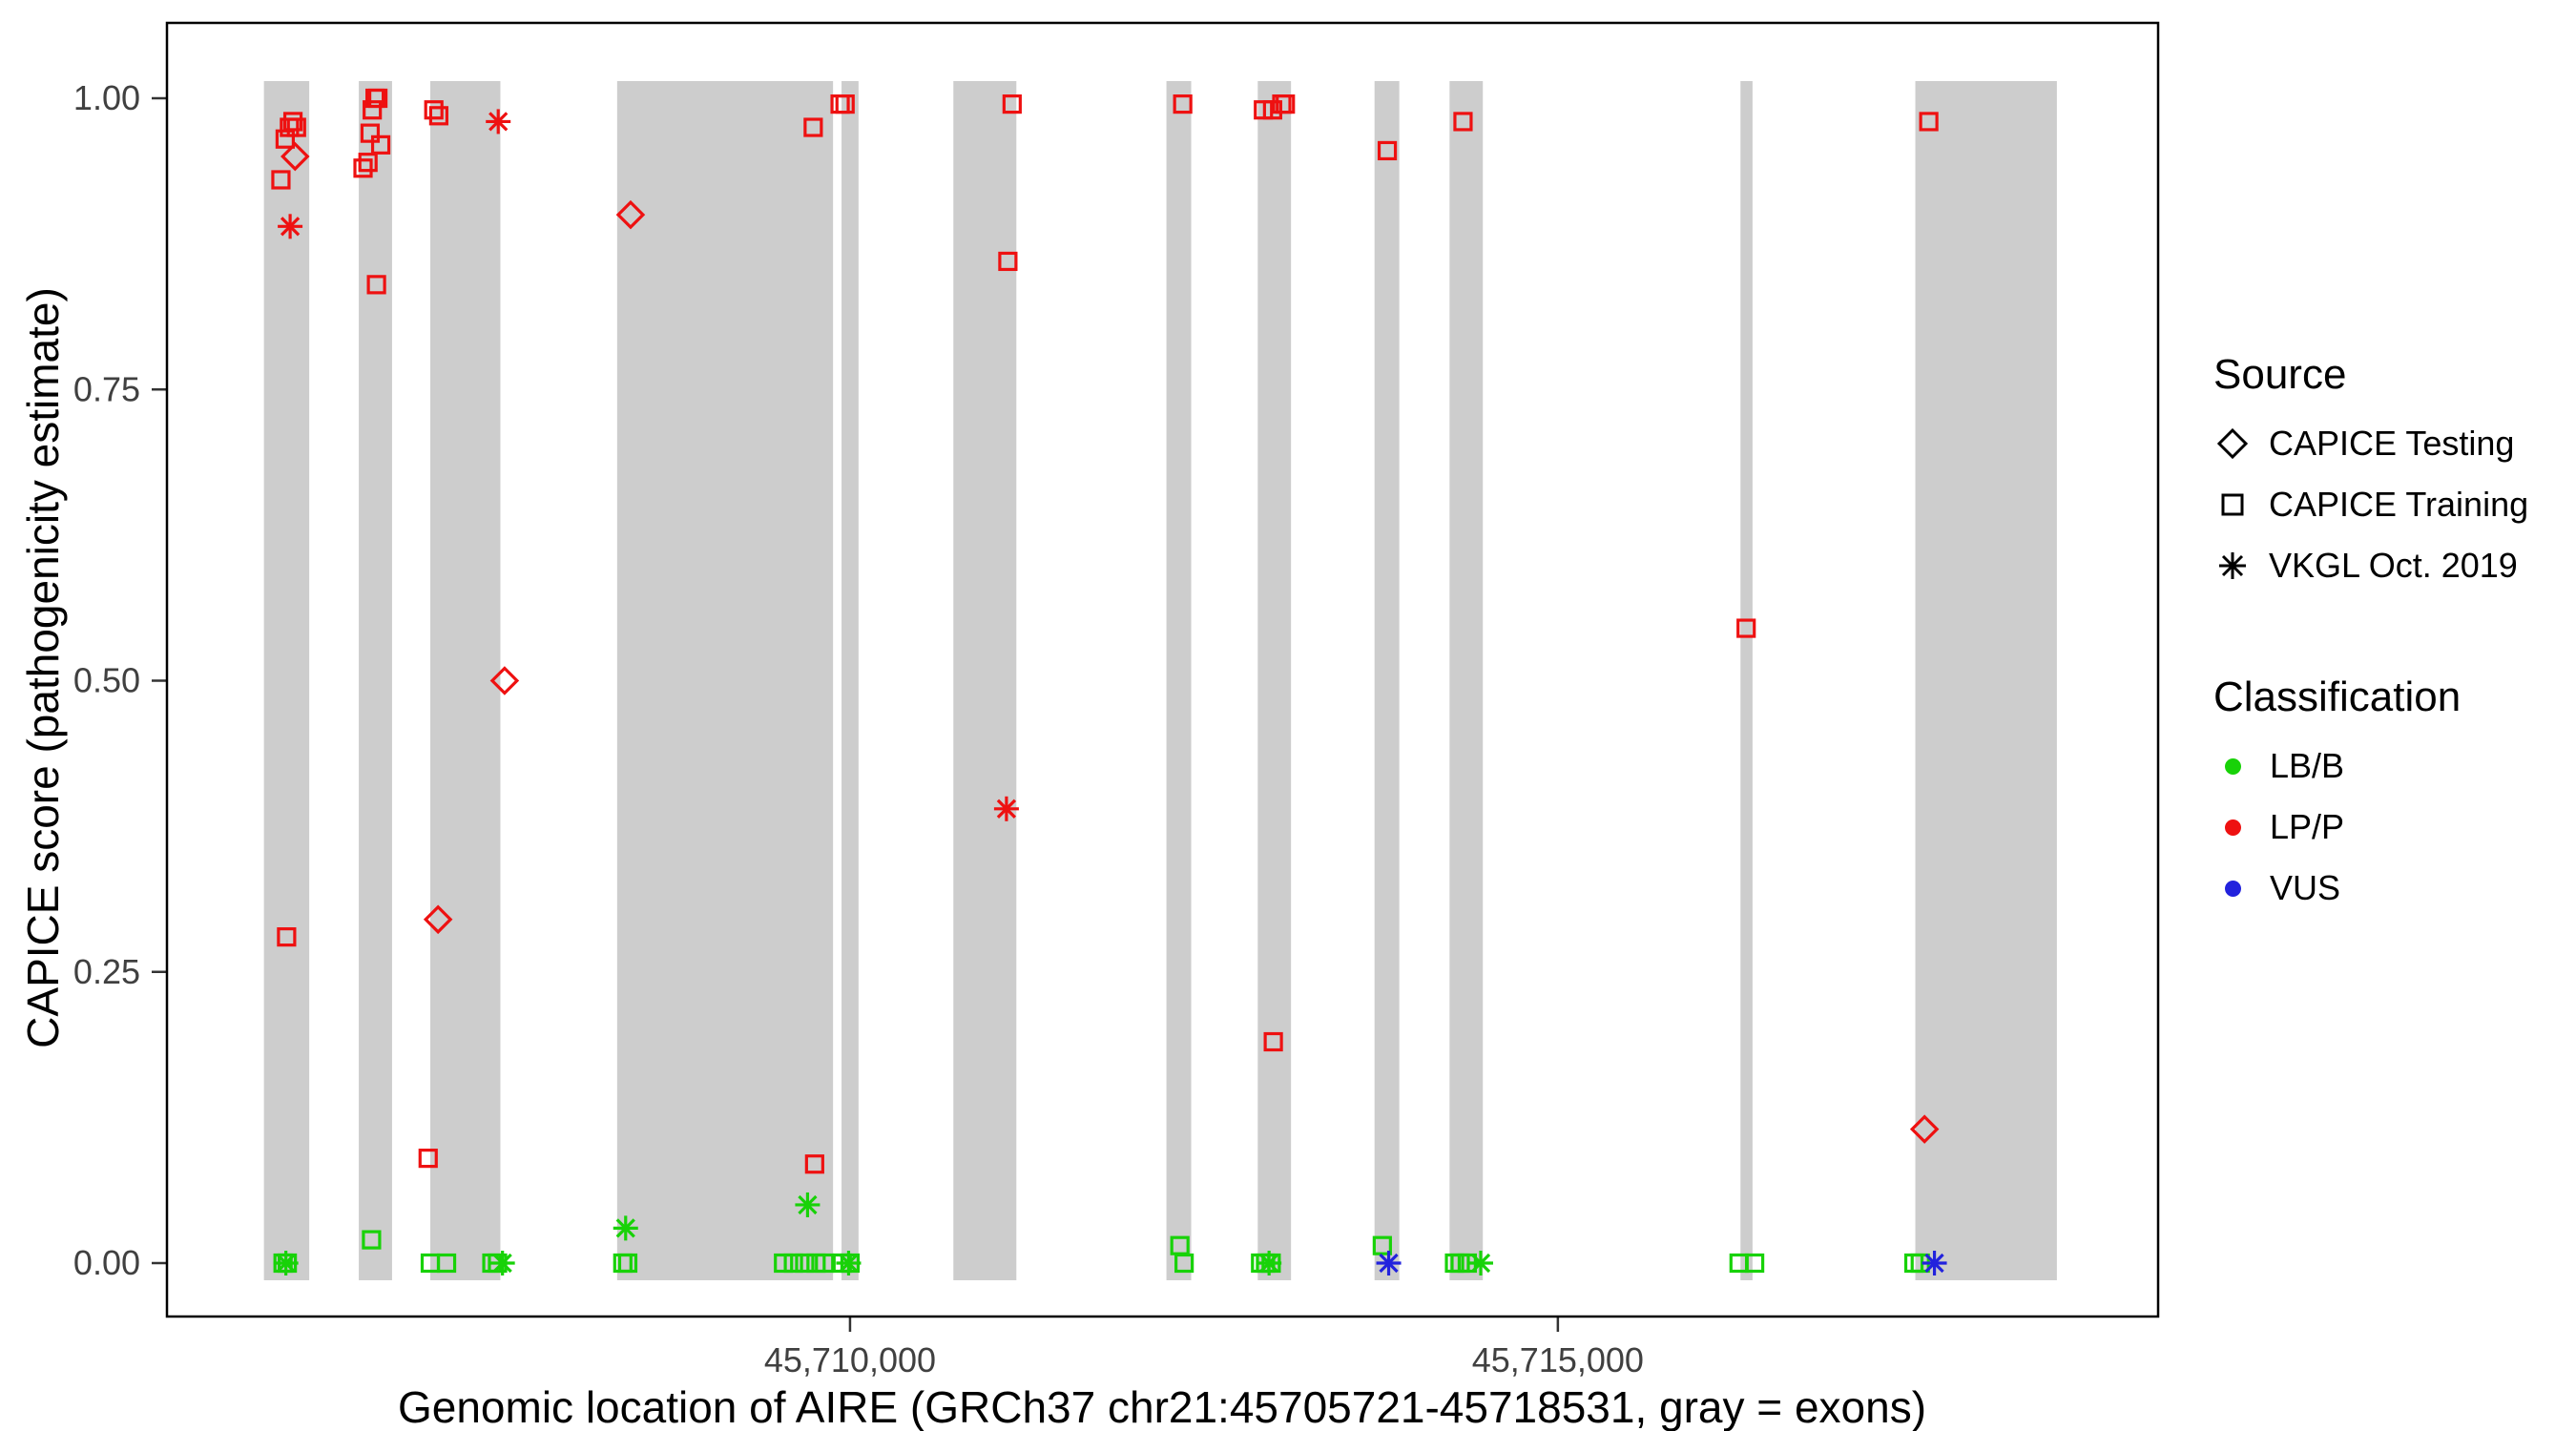 The height and width of the screenshot is (1431, 2576). I want to click on legend-source-title: Source, so click(2280, 375).